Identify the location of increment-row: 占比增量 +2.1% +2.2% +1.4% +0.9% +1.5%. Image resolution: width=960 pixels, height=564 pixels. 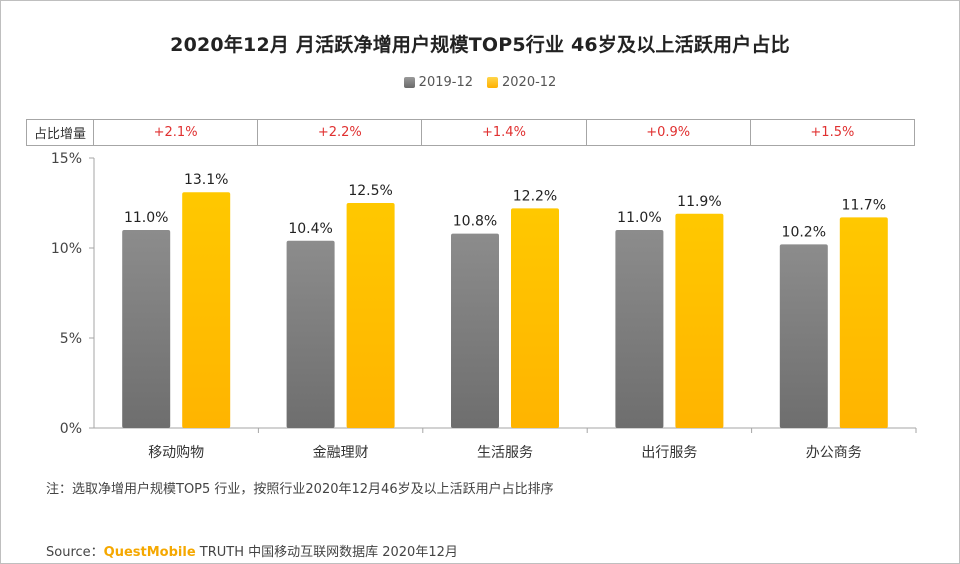
(471, 132).